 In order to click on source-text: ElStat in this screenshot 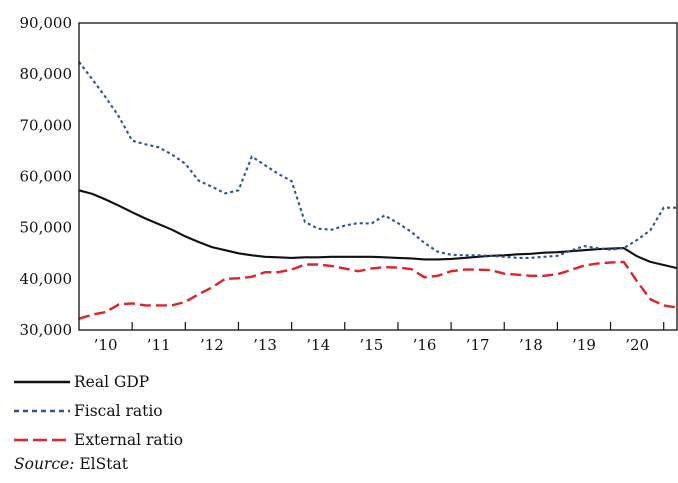, I will do `click(101, 464)`.